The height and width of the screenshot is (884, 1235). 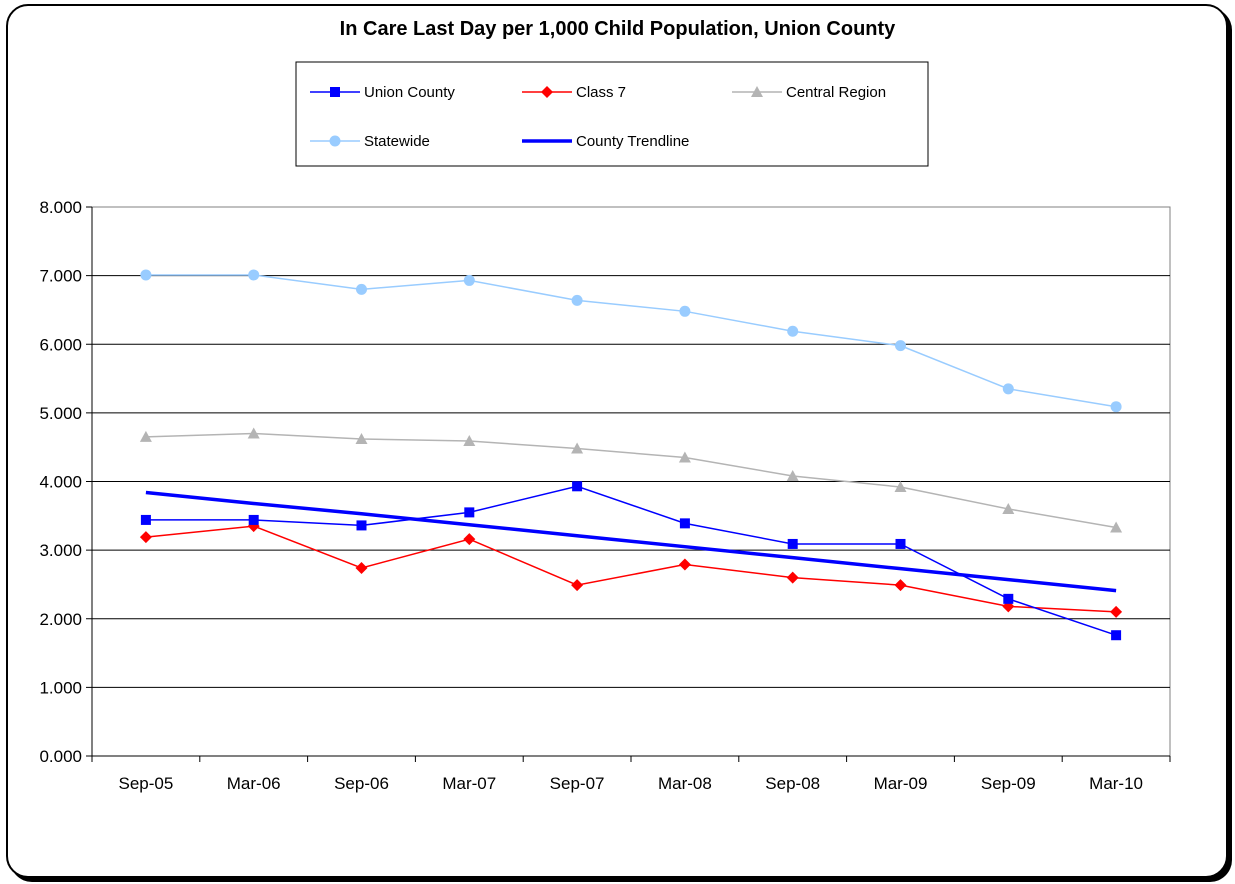 What do you see at coordinates (60, 687) in the screenshot?
I see `y-tick-label: 1.000` at bounding box center [60, 687].